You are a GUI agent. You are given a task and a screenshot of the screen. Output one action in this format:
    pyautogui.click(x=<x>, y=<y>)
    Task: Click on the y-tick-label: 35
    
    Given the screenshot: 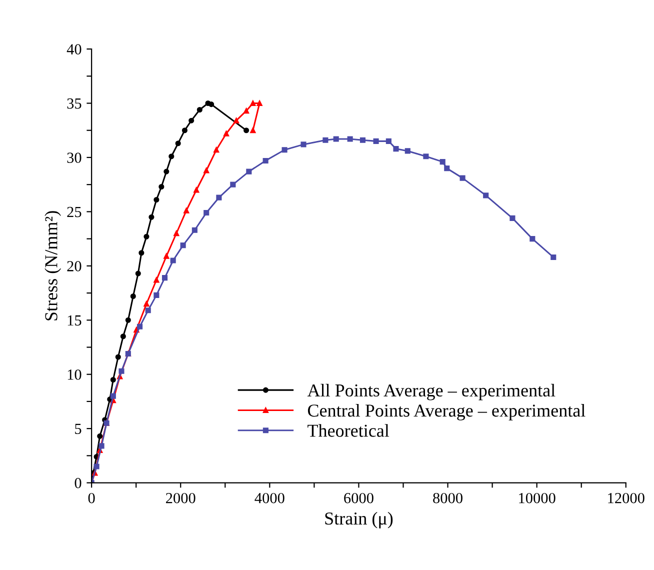 What is the action you would take?
    pyautogui.click(x=74, y=103)
    